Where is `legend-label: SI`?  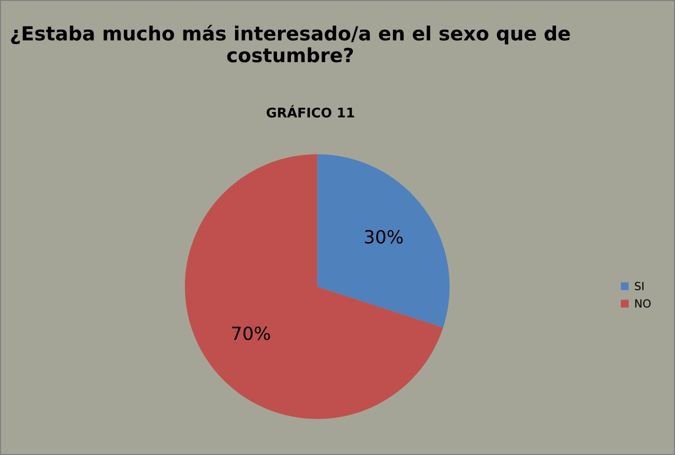 legend-label: SI is located at coordinates (639, 286).